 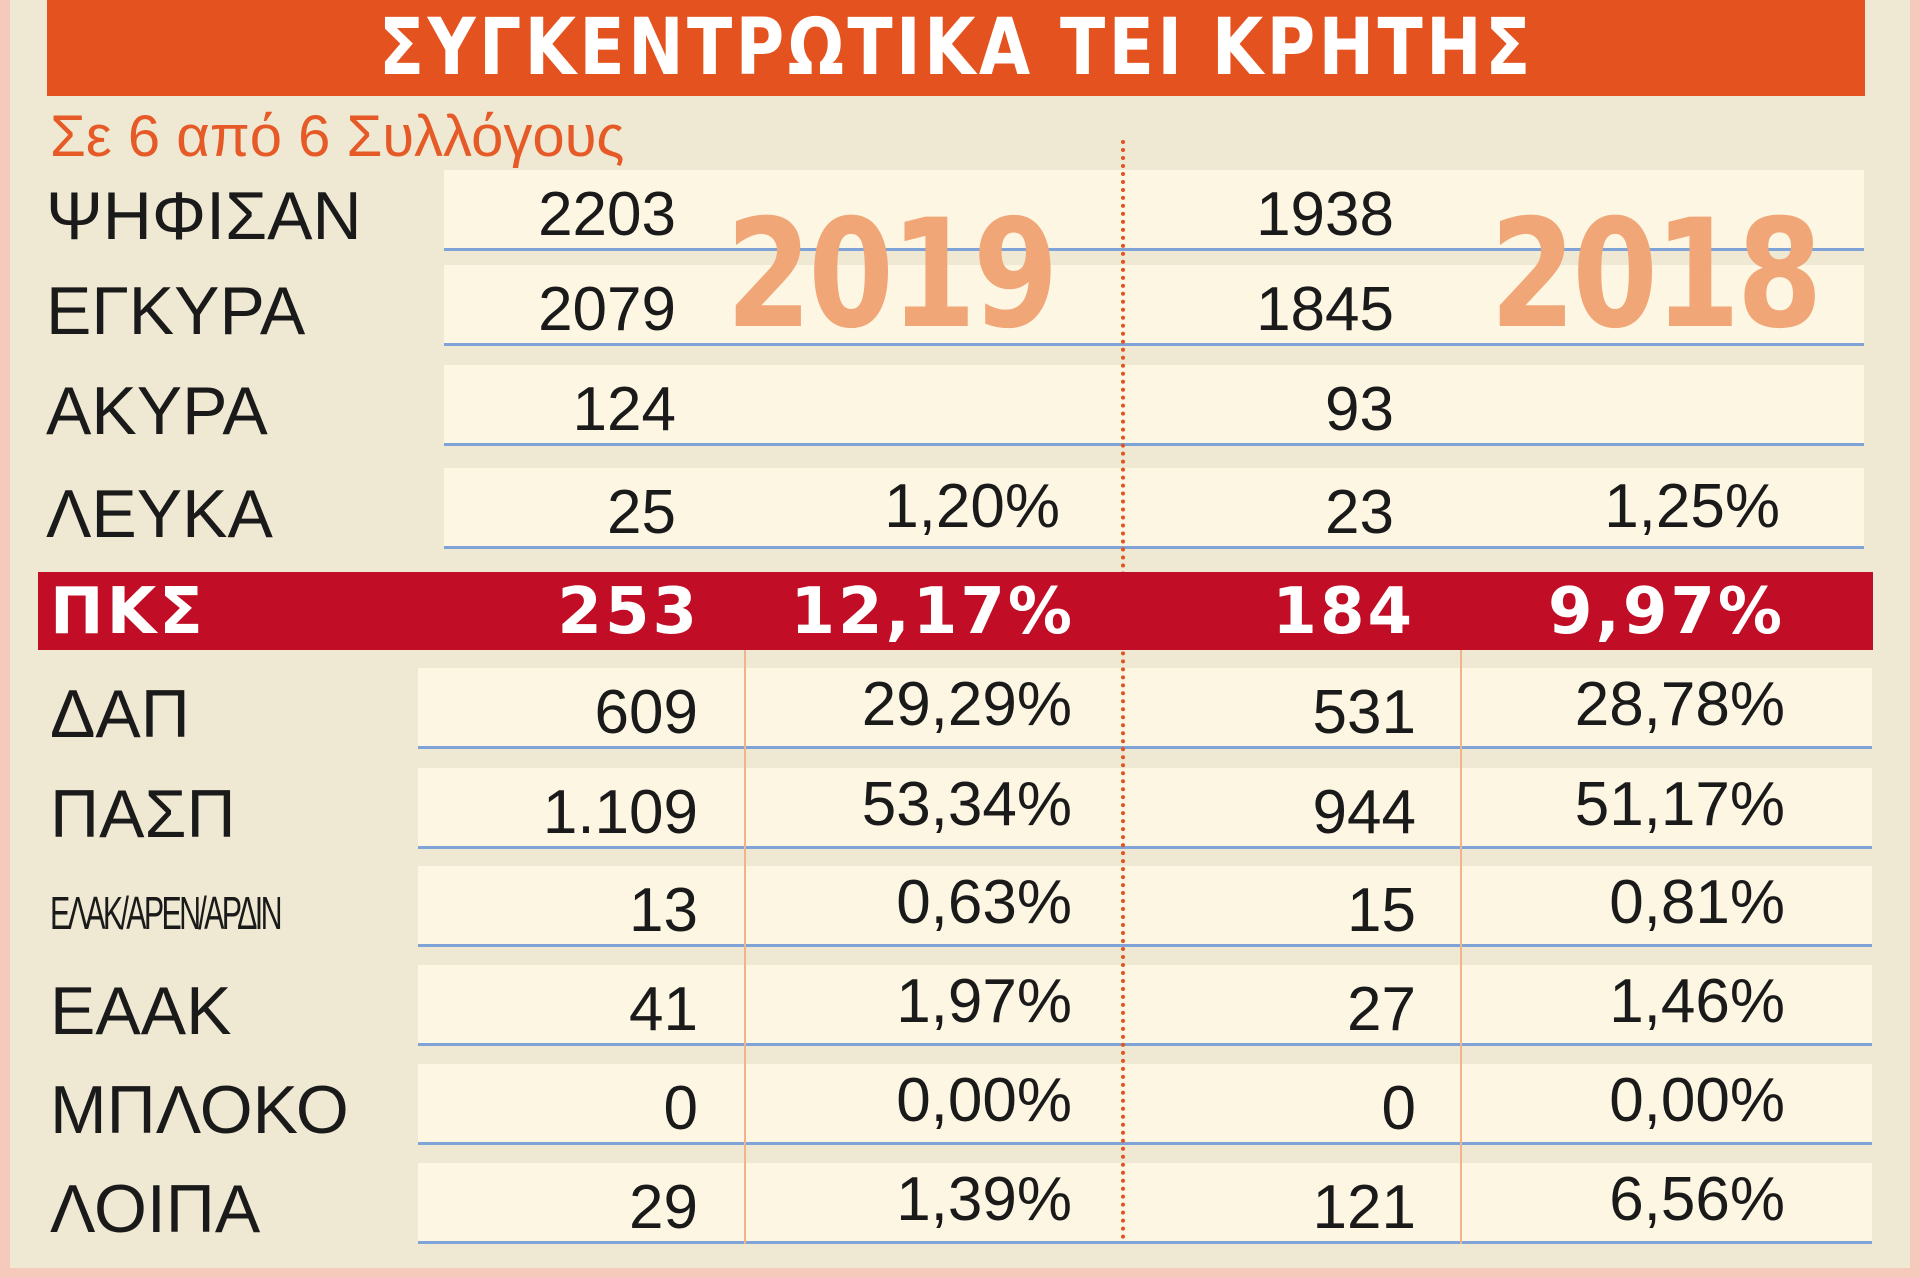 What do you see at coordinates (176, 311) in the screenshot?
I see `summary-row-label: ΕΓΚΥΡΑ` at bounding box center [176, 311].